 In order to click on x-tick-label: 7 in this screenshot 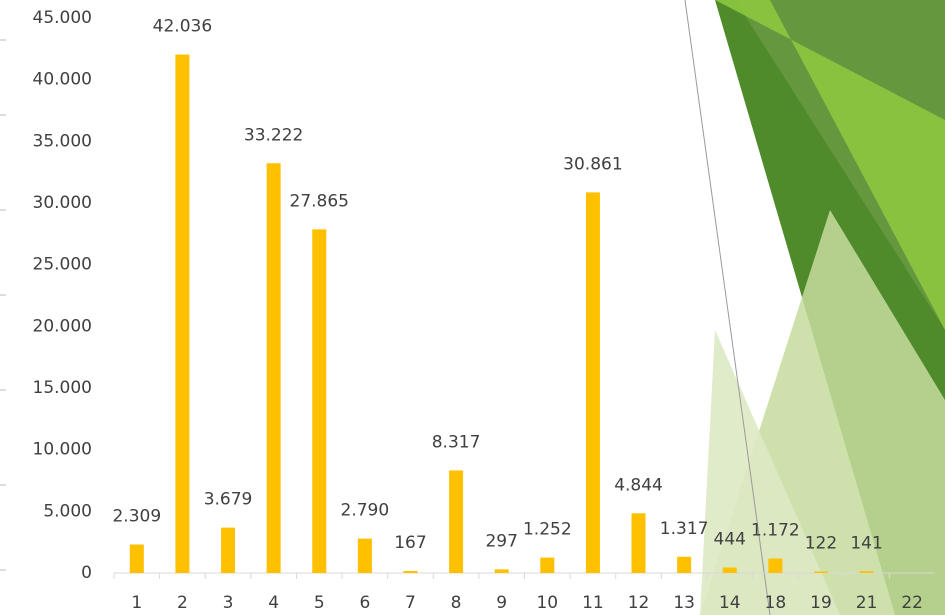, I will do `click(410, 603)`.